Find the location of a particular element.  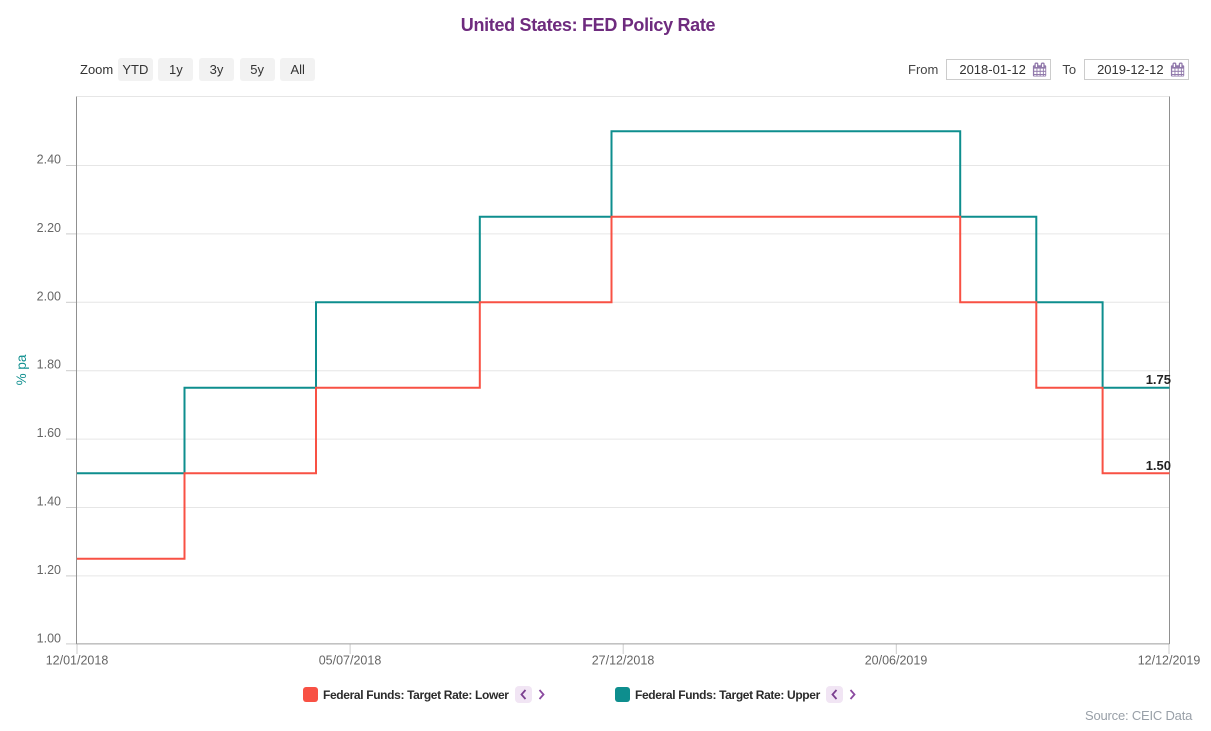

svg-text: 1.20 is located at coordinates (49, 570).